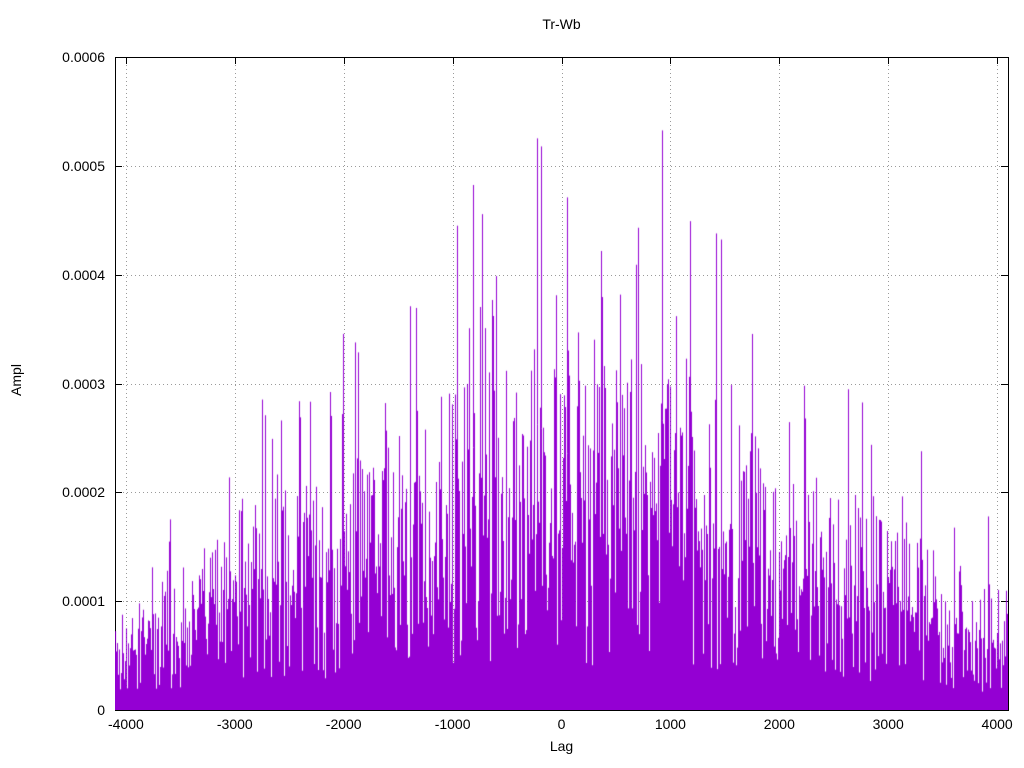 The image size is (1024, 768). What do you see at coordinates (83, 57) in the screenshot?
I see `y-tick-label: 0.0006` at bounding box center [83, 57].